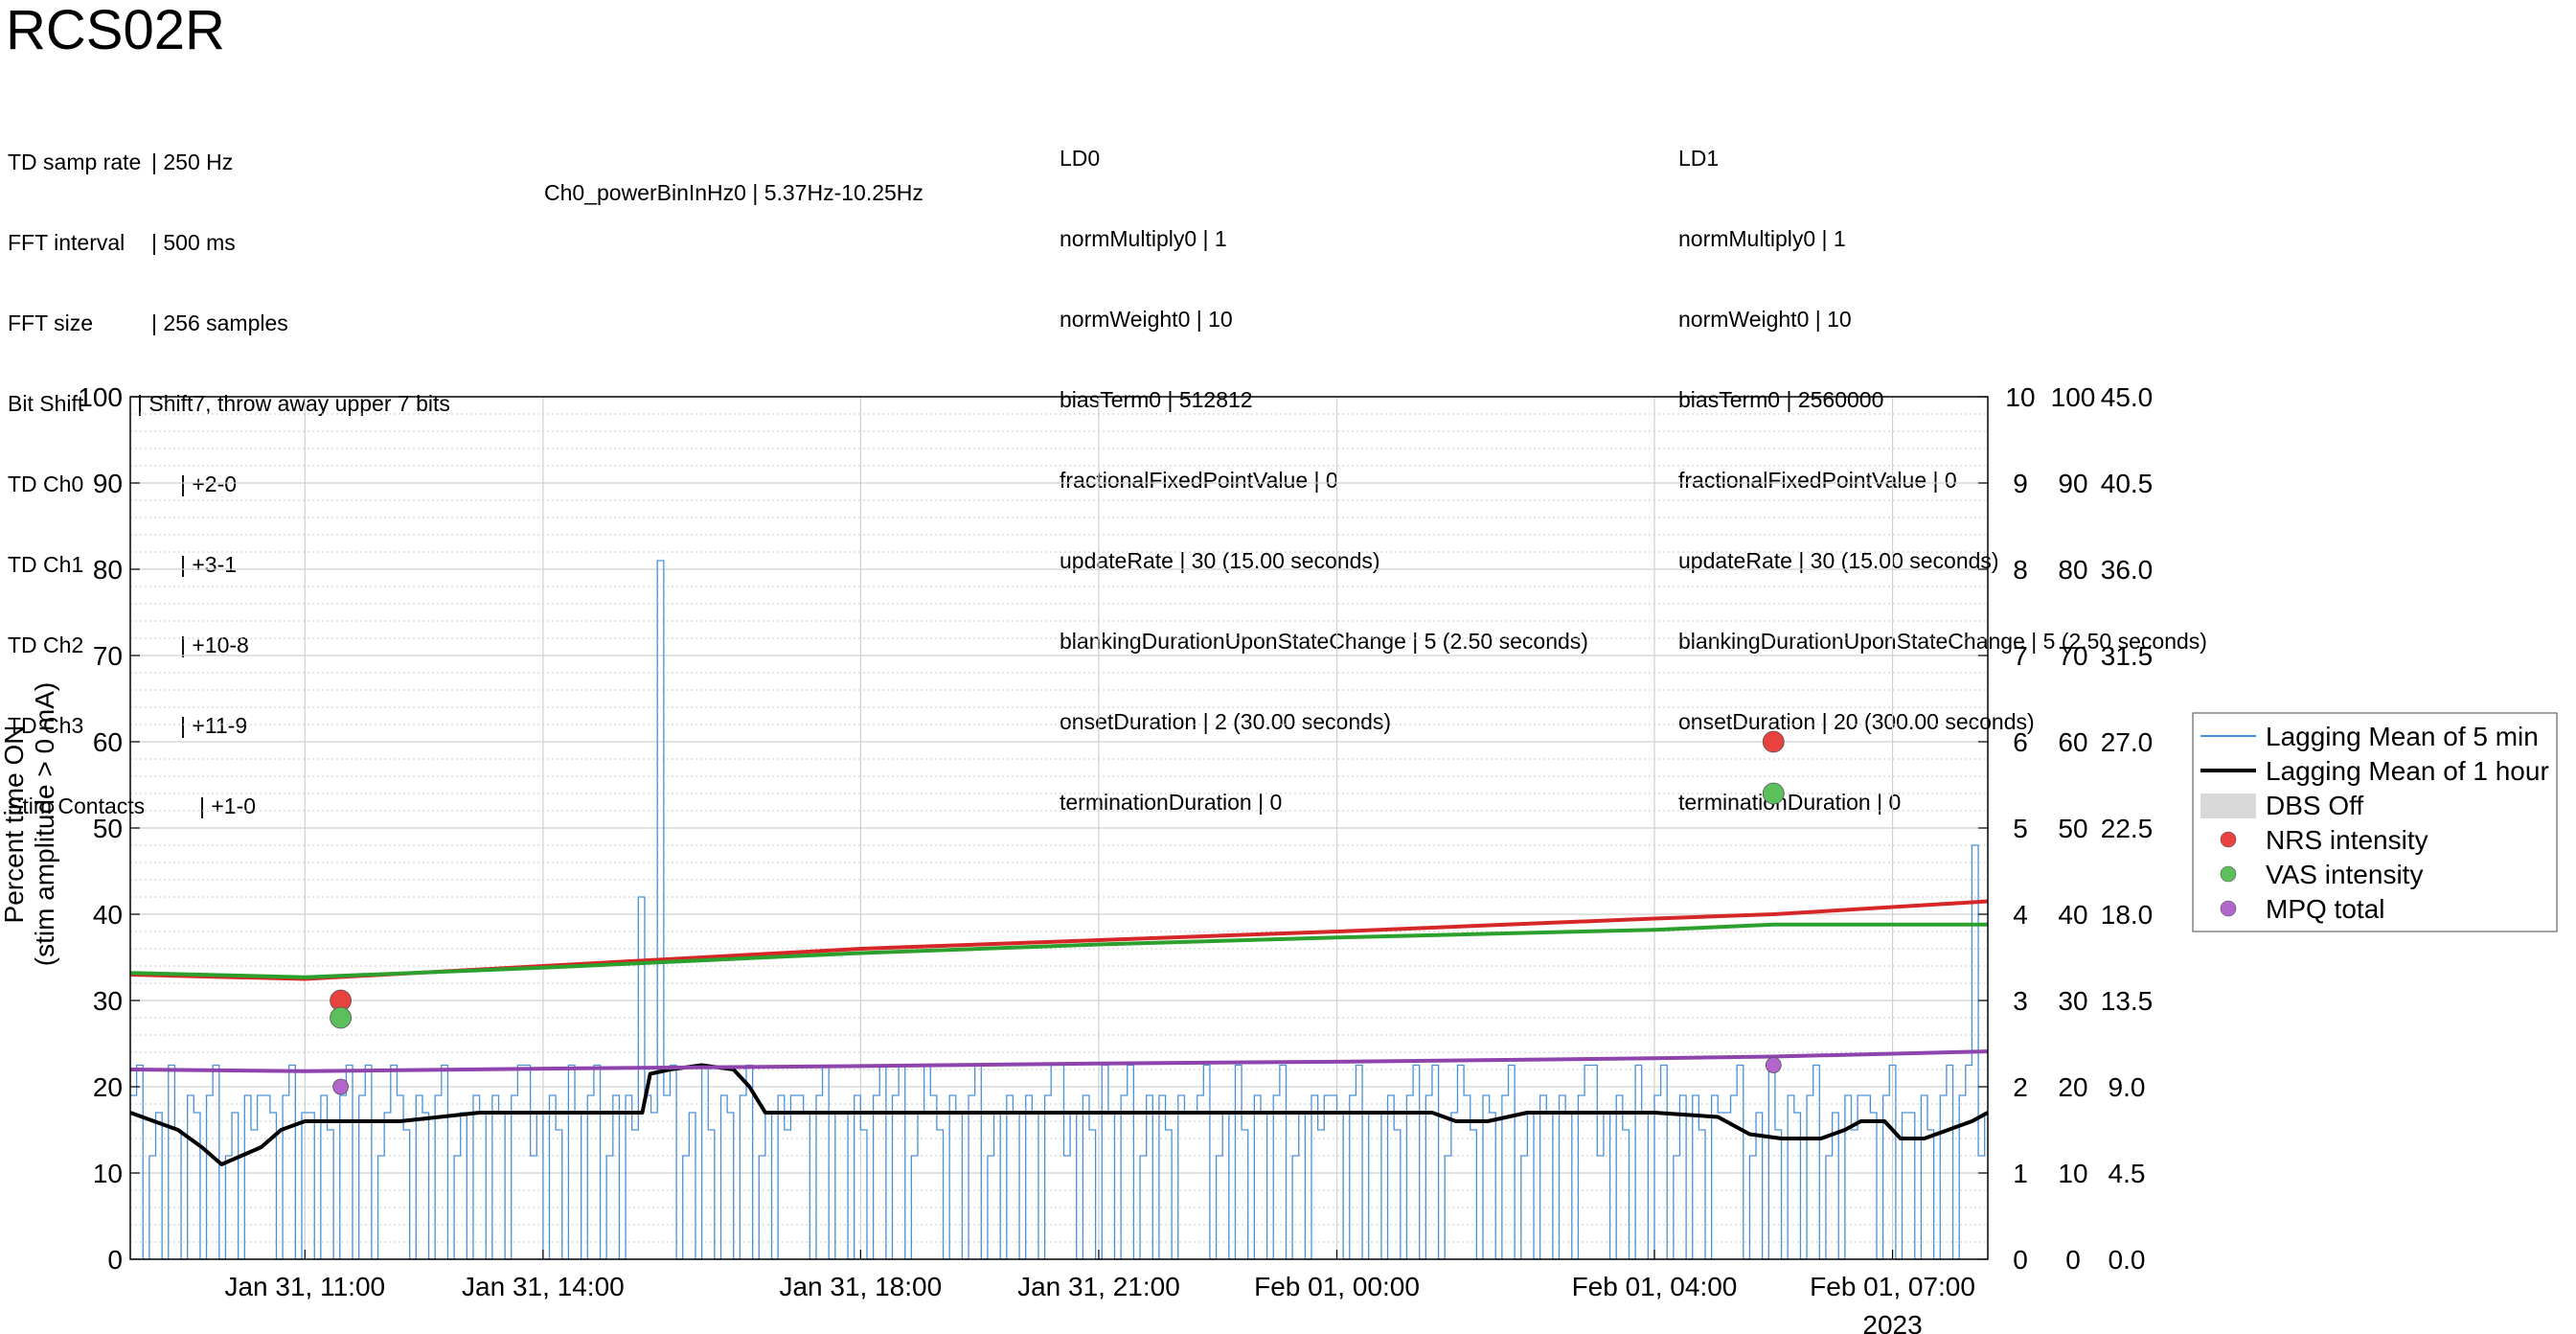  What do you see at coordinates (192, 162) in the screenshot?
I see `settings-value: | 250 Hz` at bounding box center [192, 162].